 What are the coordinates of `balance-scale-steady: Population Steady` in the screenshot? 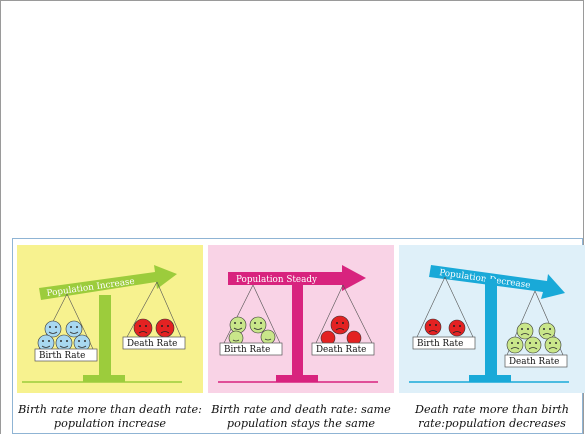 It's located at (301, 319).